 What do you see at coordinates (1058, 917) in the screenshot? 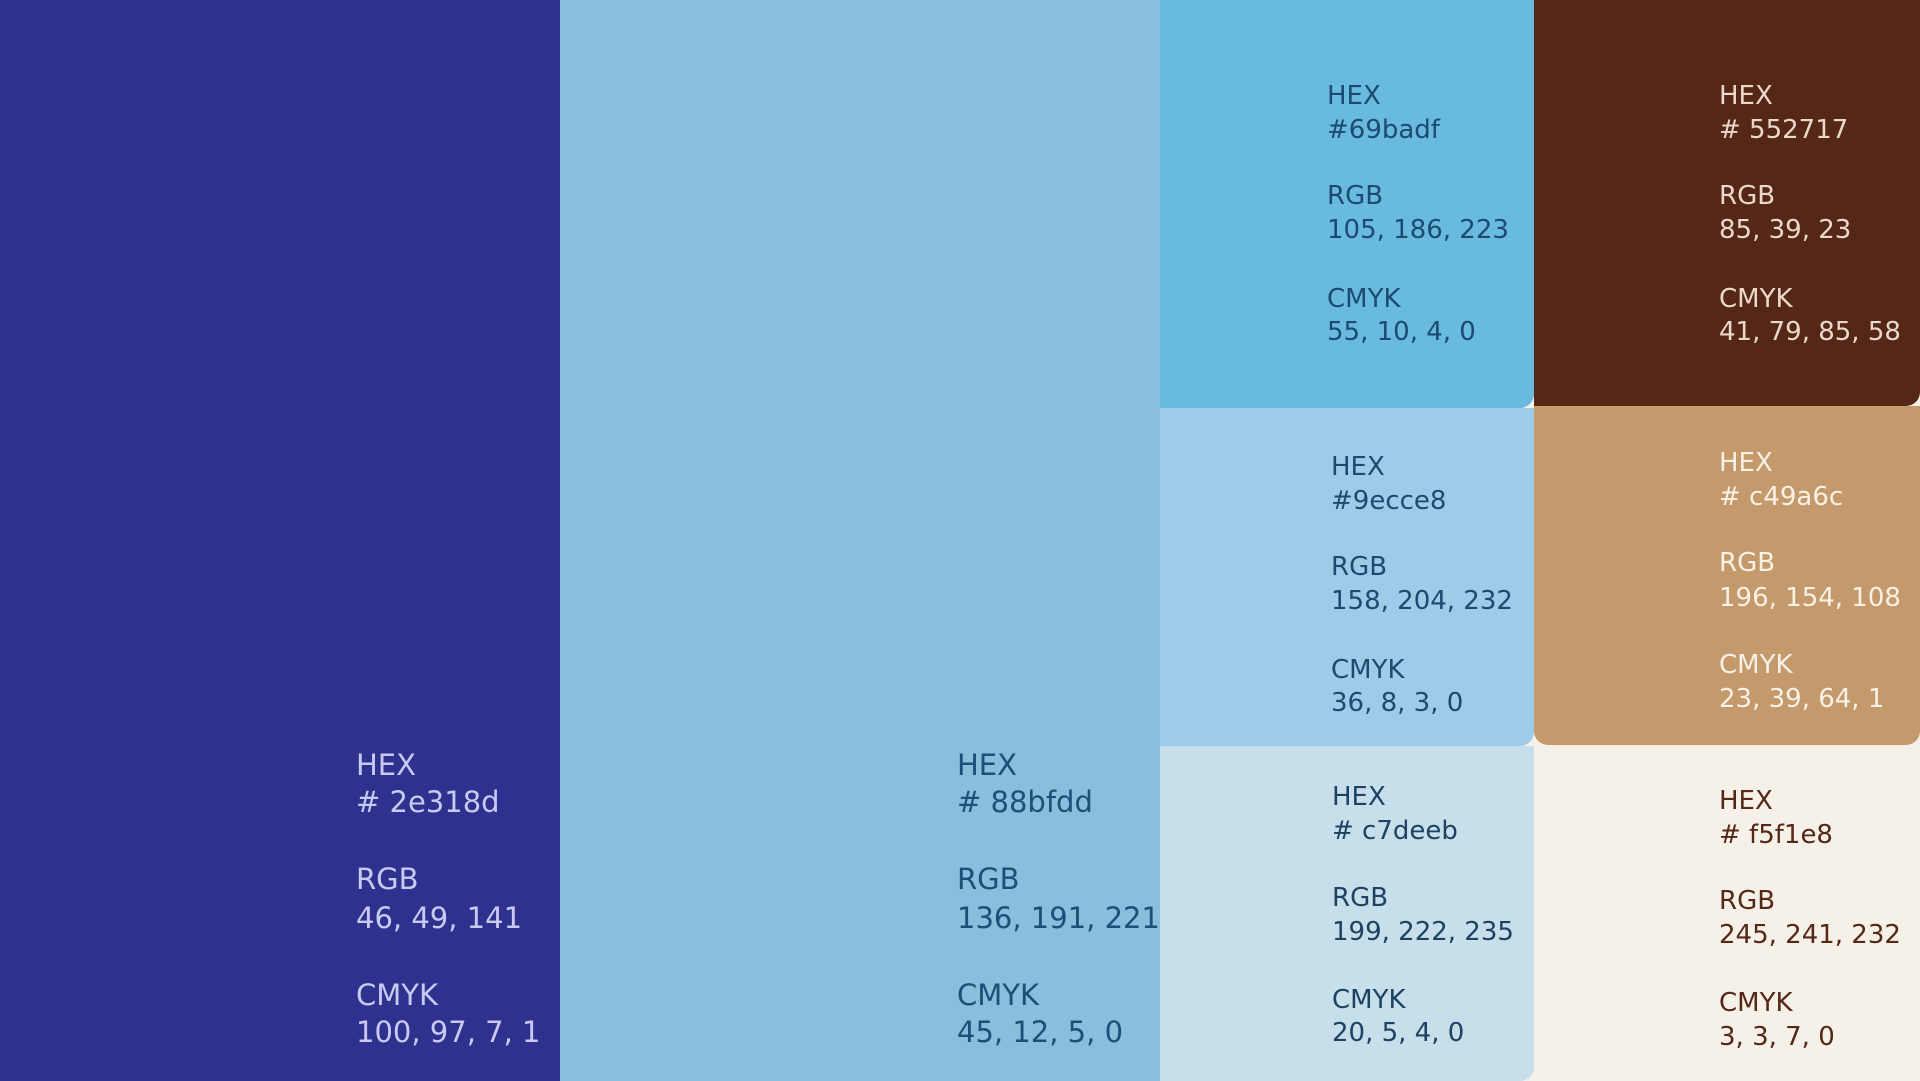
I see `rgb: 136, 191, 221` at bounding box center [1058, 917].